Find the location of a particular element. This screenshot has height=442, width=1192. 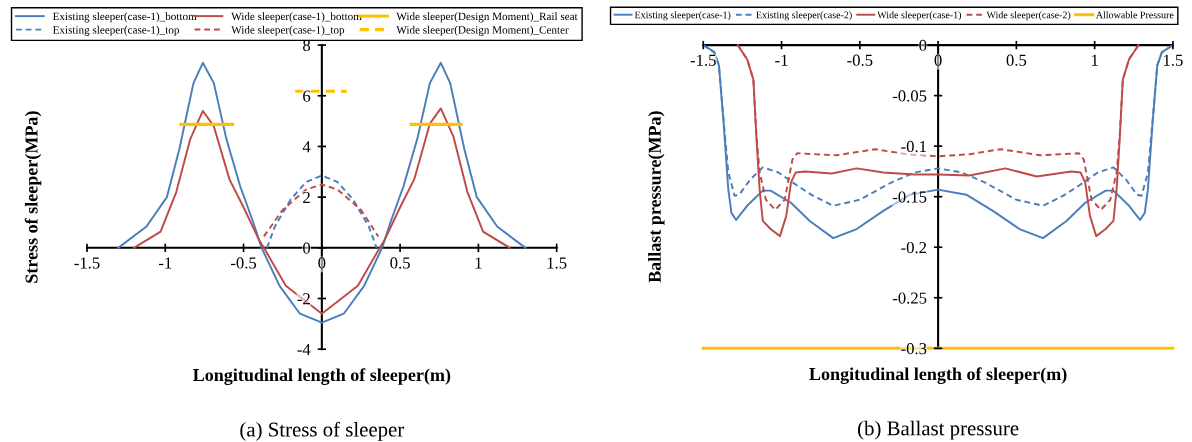

y-tick-label: -2 is located at coordinates (303, 299).